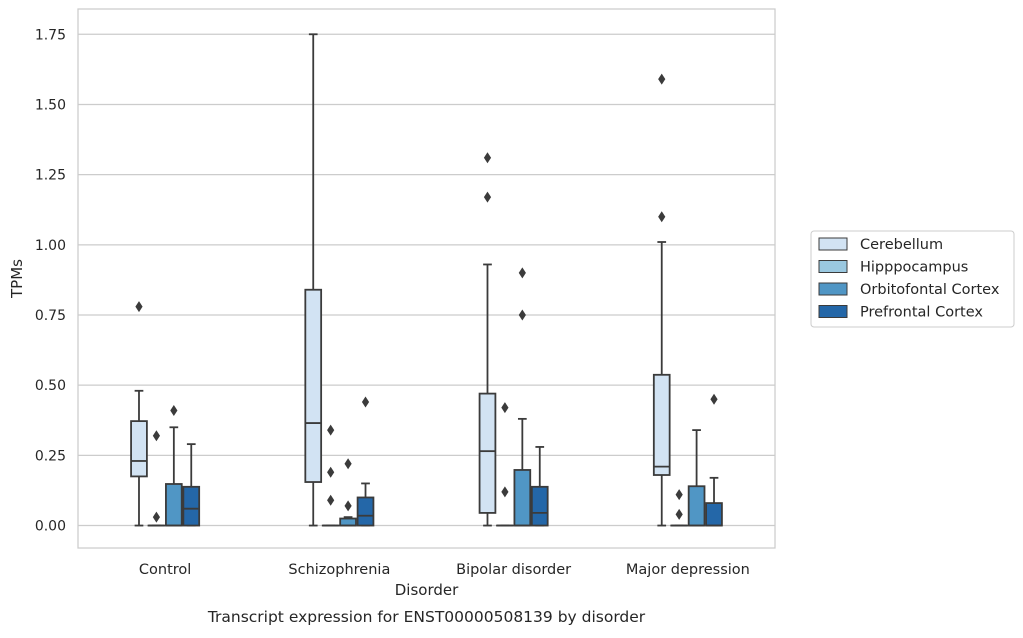  What do you see at coordinates (50, 246) in the screenshot?
I see `y-tick-label: 1.00` at bounding box center [50, 246].